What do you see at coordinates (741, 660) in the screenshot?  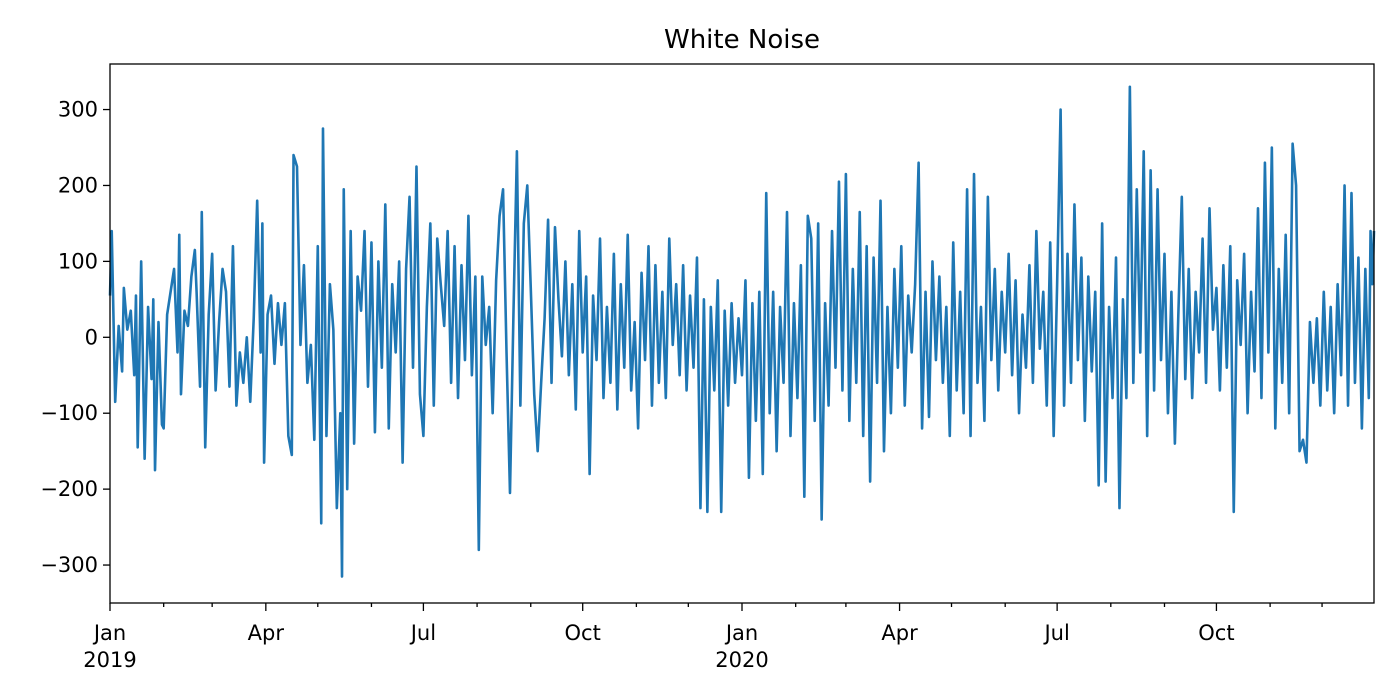 I see `x-tick-year-label: 2020` at bounding box center [741, 660].